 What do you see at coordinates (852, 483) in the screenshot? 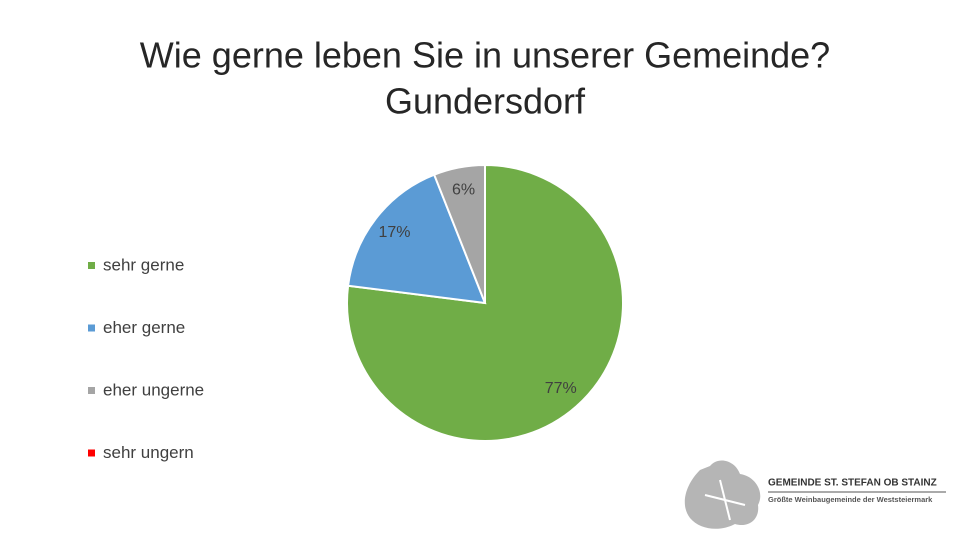
I see `logo-name: GEMEINDE ST. STEFAN OB STAINZ` at bounding box center [852, 483].